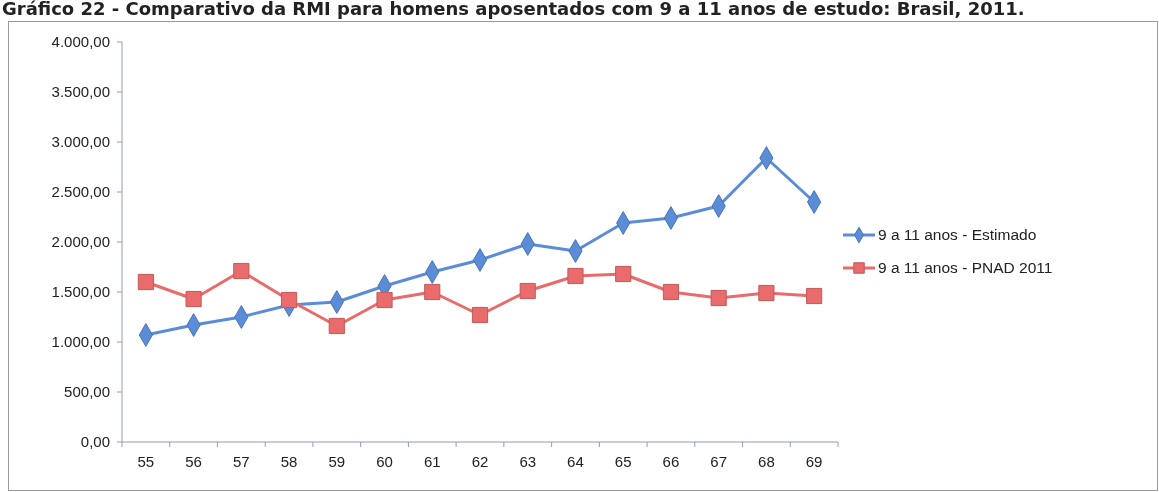 This screenshot has height=492, width=1159. I want to click on y-tick-label: 1.500,00, so click(80, 292).